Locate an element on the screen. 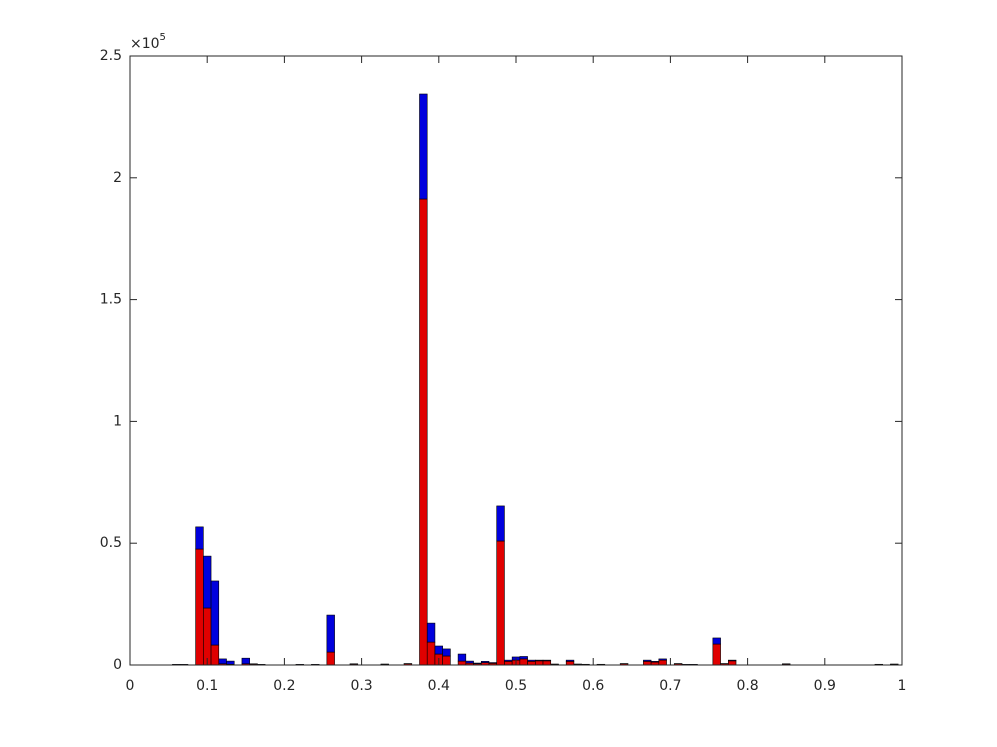  y-tick-label: 1.5 is located at coordinates (111, 300).